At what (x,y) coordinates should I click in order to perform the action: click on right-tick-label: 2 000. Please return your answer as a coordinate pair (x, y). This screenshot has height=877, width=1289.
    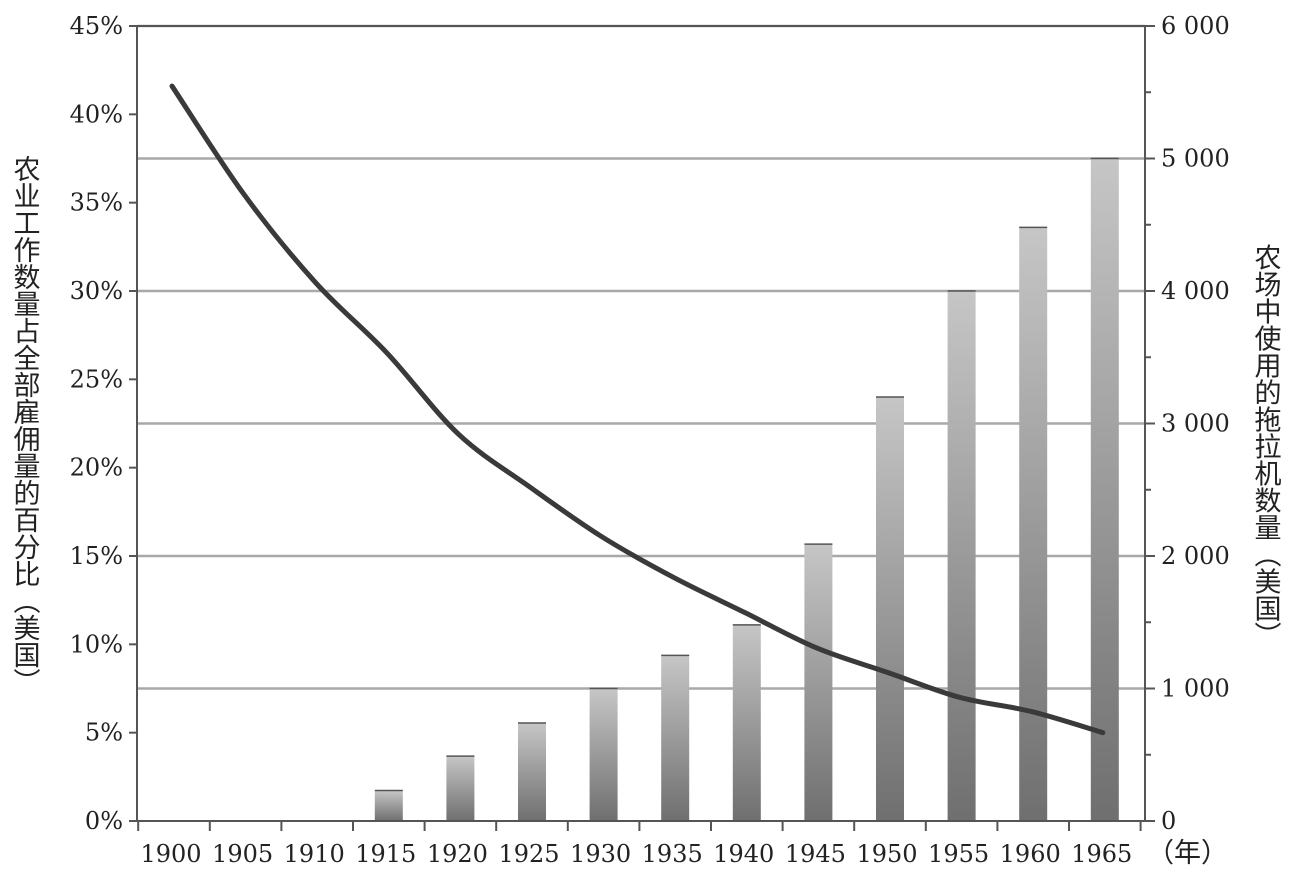
    Looking at the image, I should click on (1195, 556).